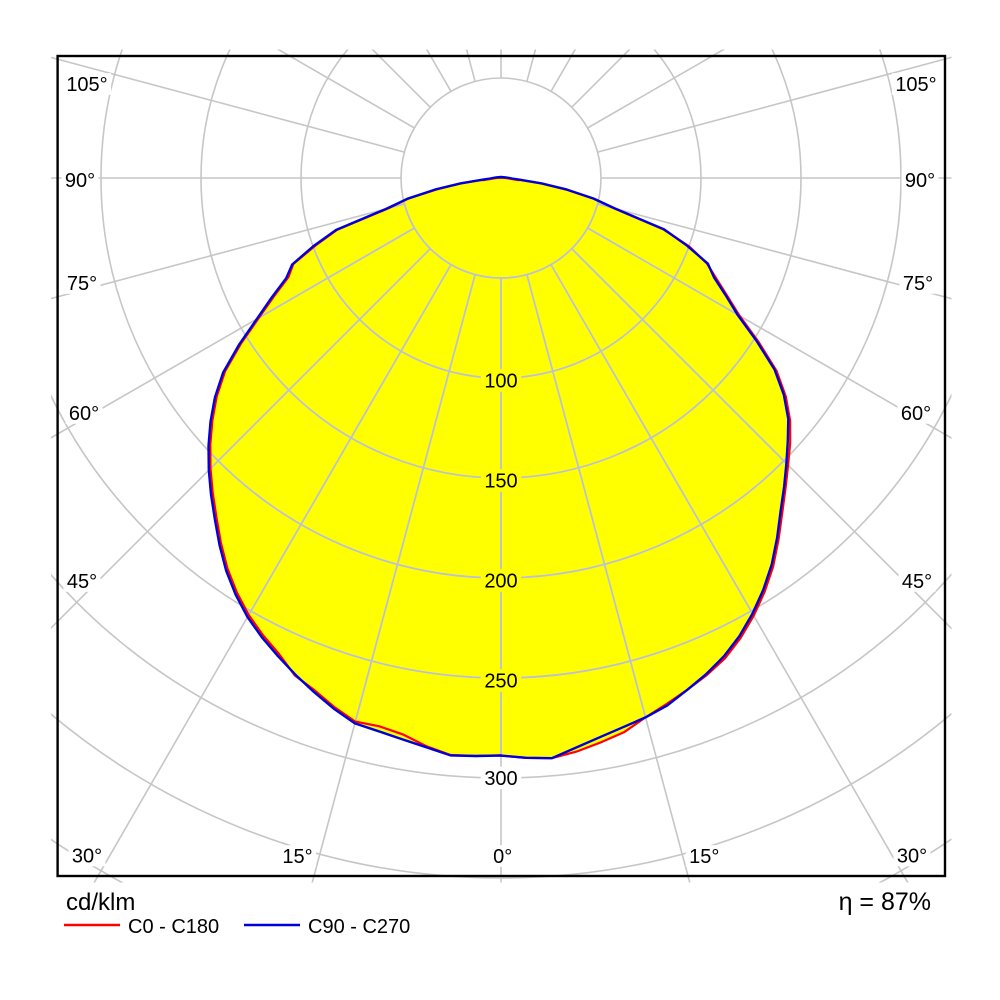  What do you see at coordinates (359, 927) in the screenshot?
I see `svg-text: C90 - C270` at bounding box center [359, 927].